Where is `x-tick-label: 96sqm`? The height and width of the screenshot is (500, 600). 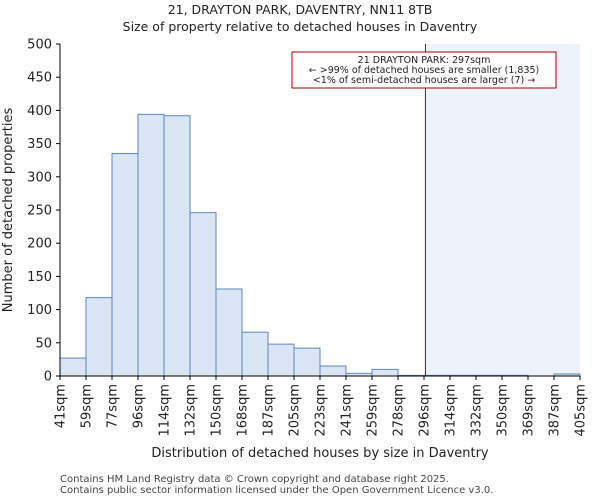
x-tick-label: 96sqm is located at coordinates (139, 406).